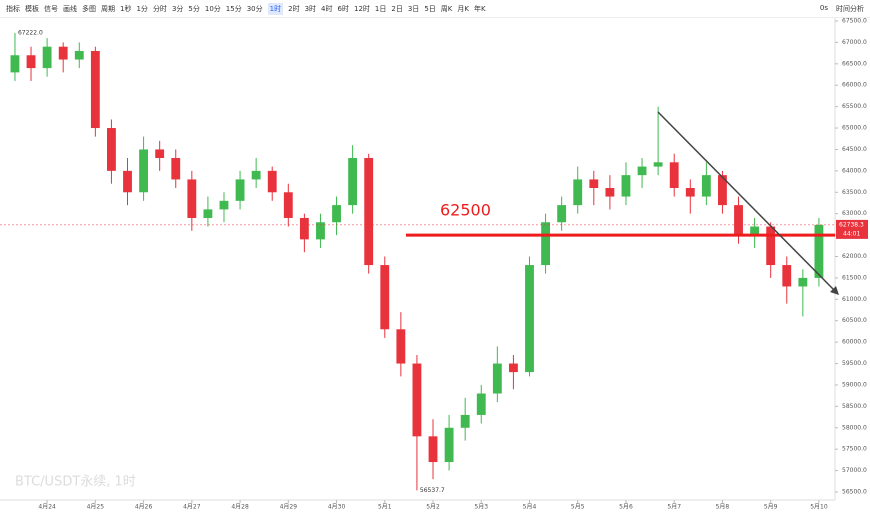 The width and height of the screenshot is (870, 515). Describe the element at coordinates (463, 8) in the screenshot. I see `toolbar-item: 月K` at that location.